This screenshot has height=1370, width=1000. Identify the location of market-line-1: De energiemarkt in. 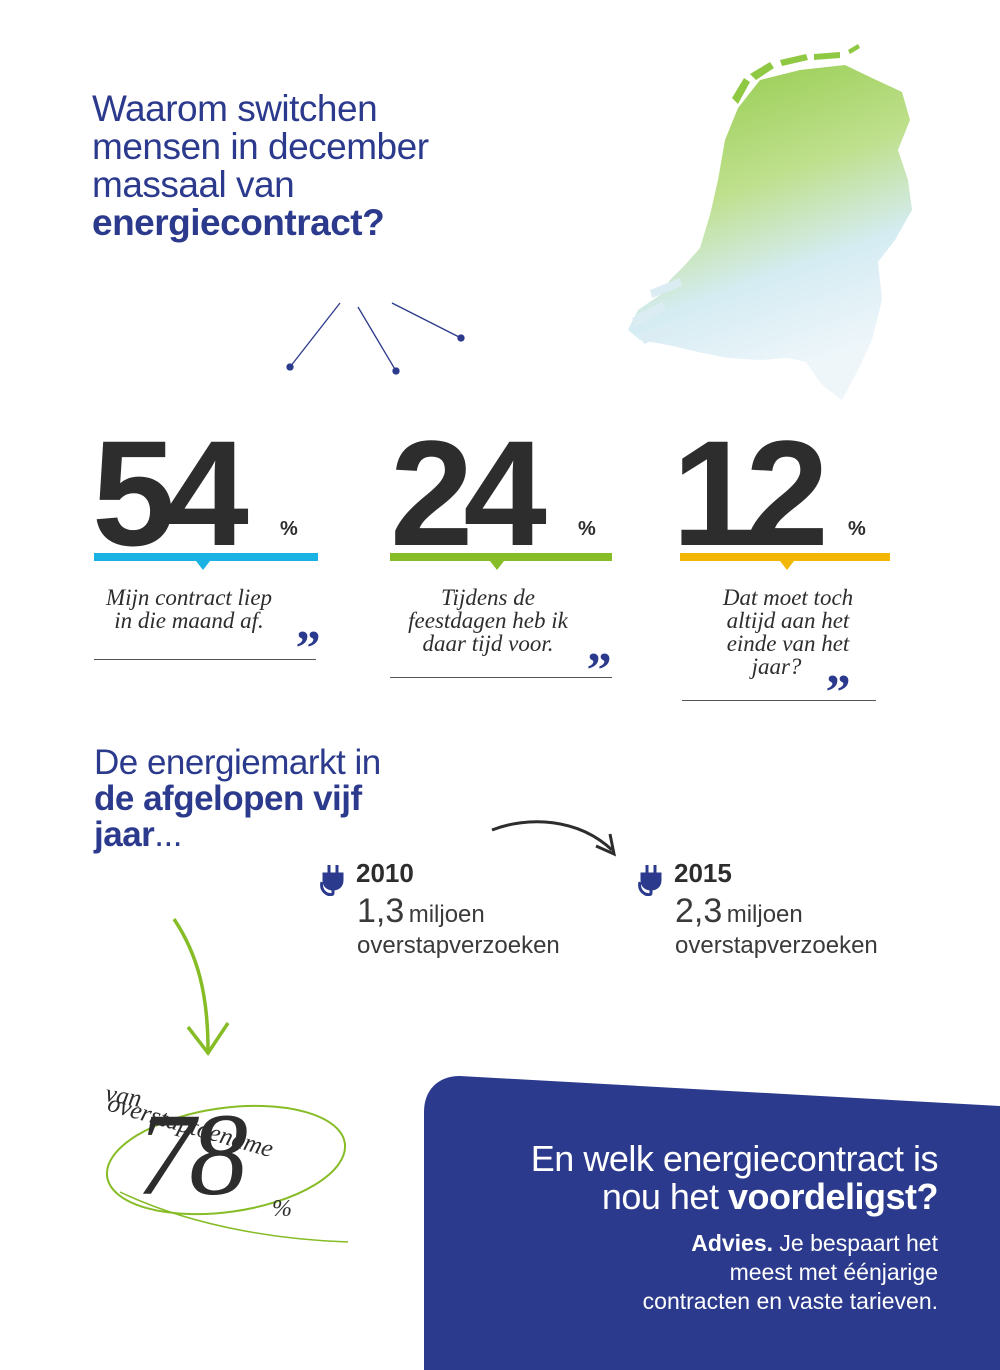
(237, 762).